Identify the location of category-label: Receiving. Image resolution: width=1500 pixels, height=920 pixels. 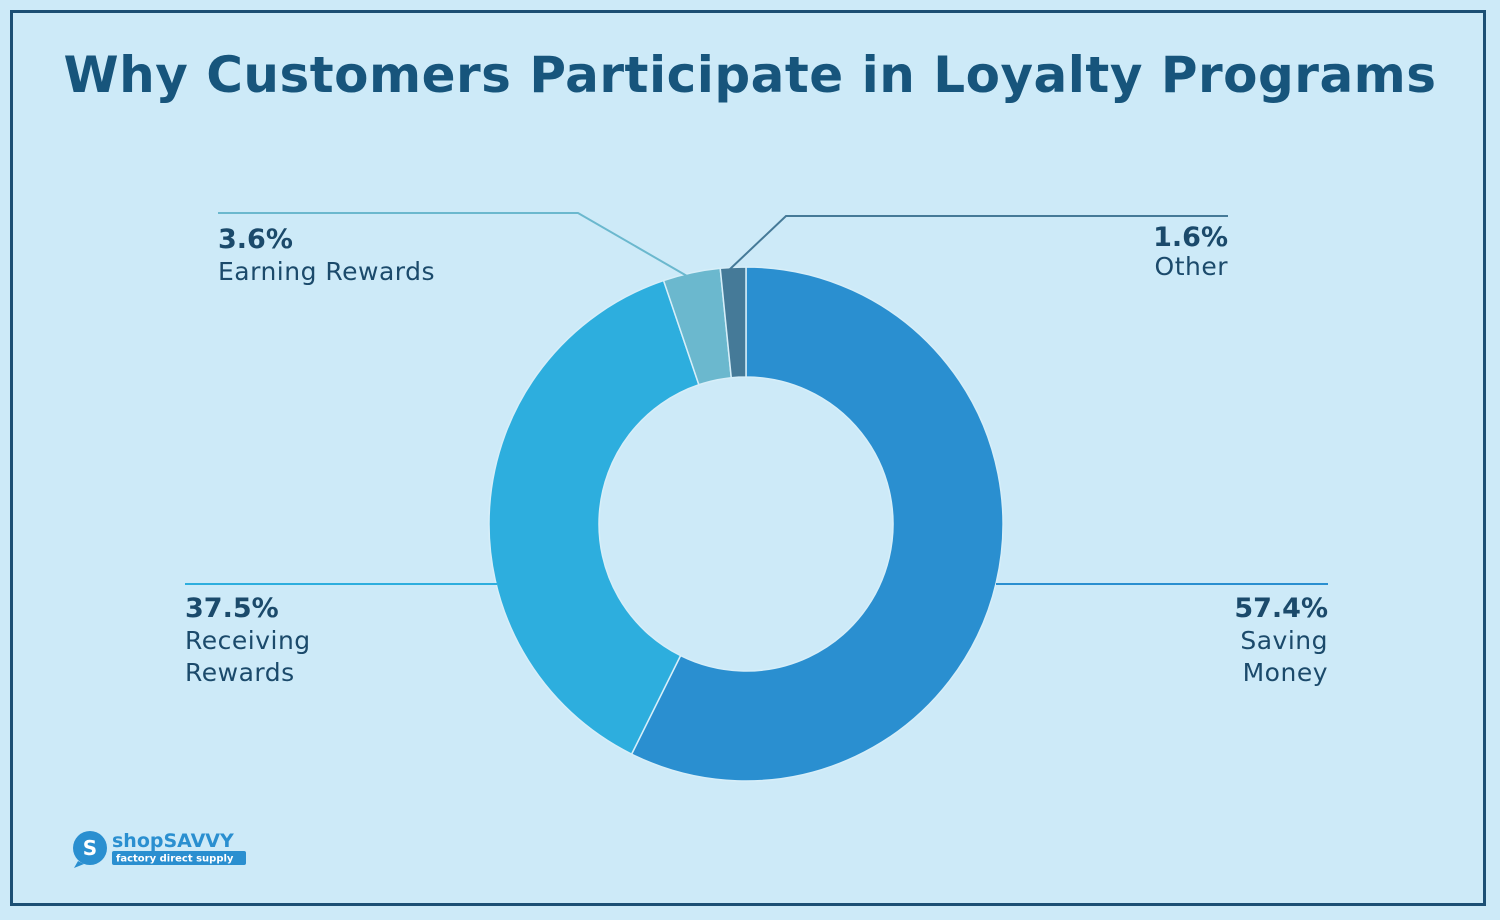
(248, 640).